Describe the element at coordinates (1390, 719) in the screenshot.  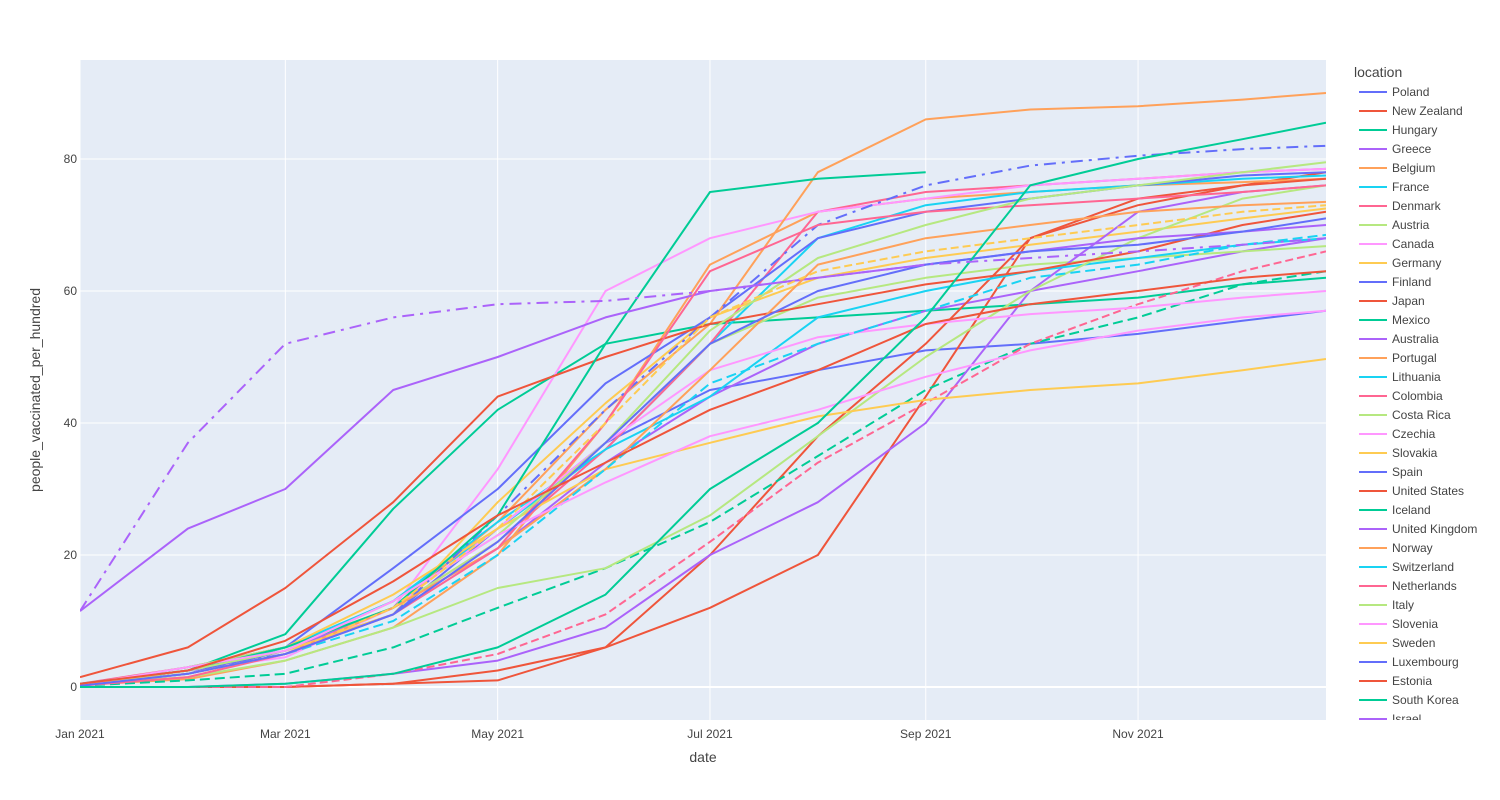
I see `legend-item-israel: Israel` at that location.